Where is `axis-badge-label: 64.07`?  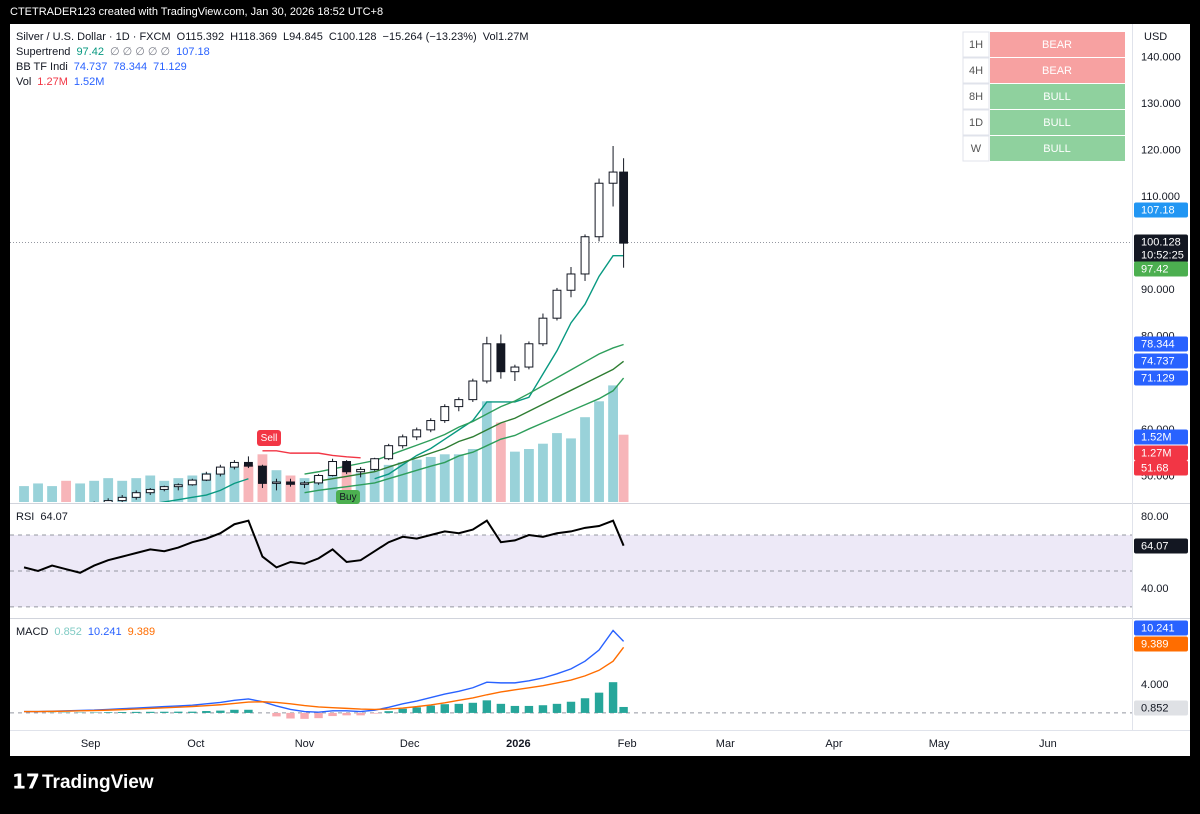 axis-badge-label: 64.07 is located at coordinates (1155, 546).